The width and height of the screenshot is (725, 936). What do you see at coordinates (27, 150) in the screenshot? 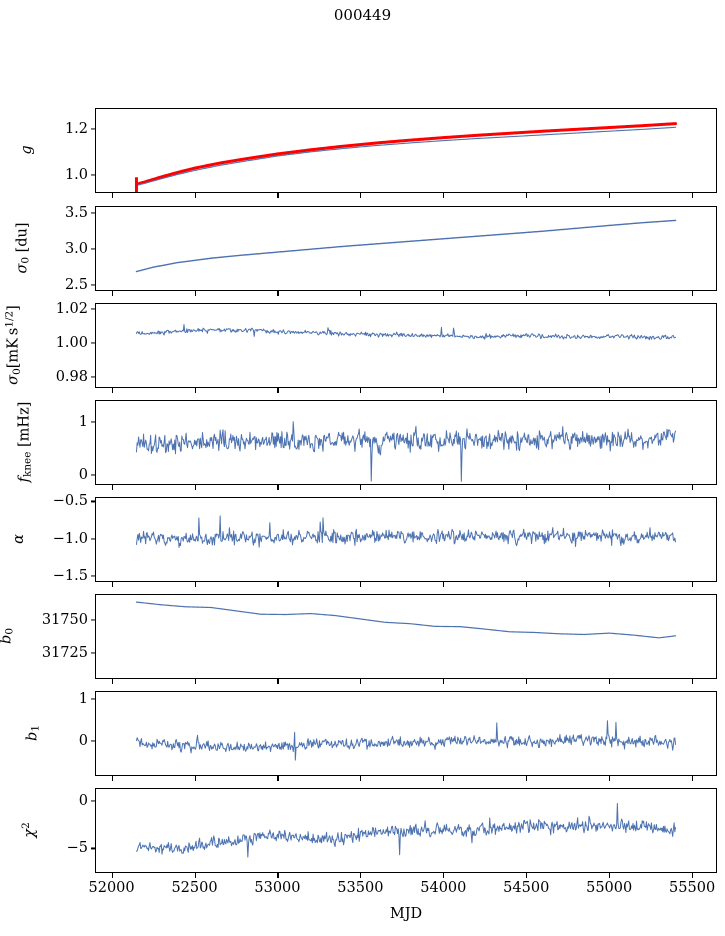
I see `ylabel-g: g` at bounding box center [27, 150].